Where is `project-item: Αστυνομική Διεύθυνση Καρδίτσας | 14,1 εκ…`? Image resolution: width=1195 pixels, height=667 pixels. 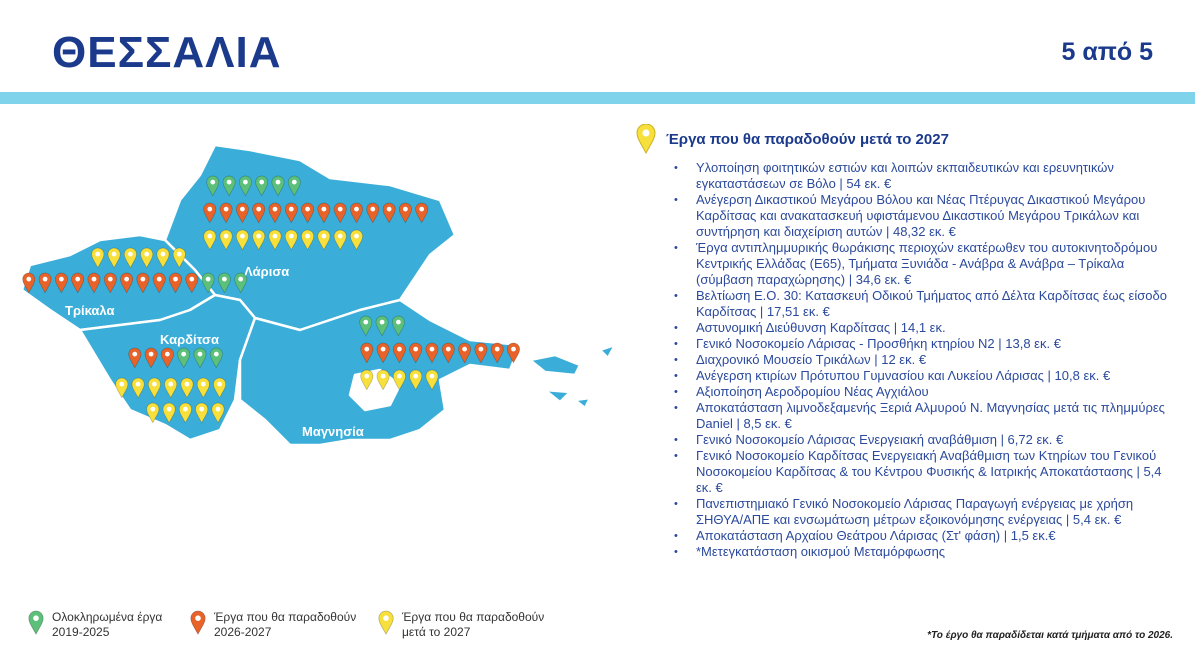
project-item: Αστυνομική Διεύθυνση Καρδίτσας | 14,1 εκ… is located at coordinates (925, 328).